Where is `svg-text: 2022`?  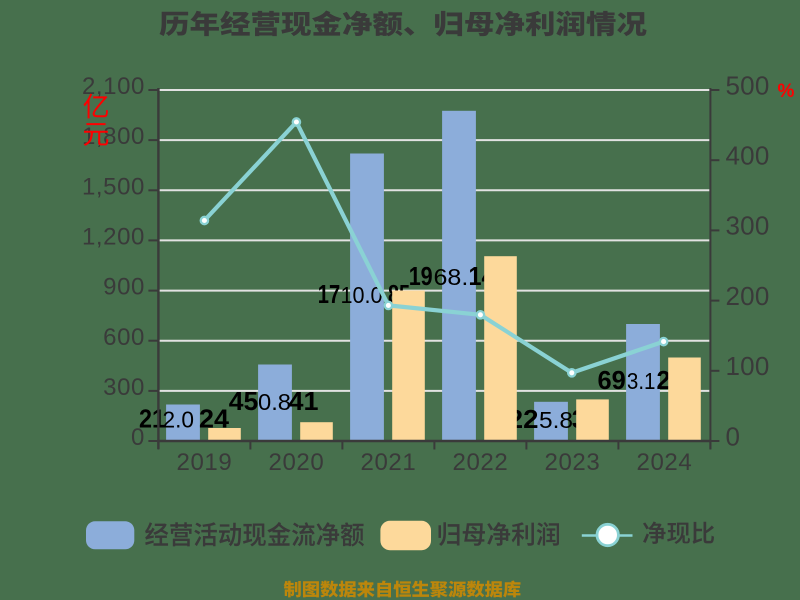
svg-text: 2022 is located at coordinates (481, 462).